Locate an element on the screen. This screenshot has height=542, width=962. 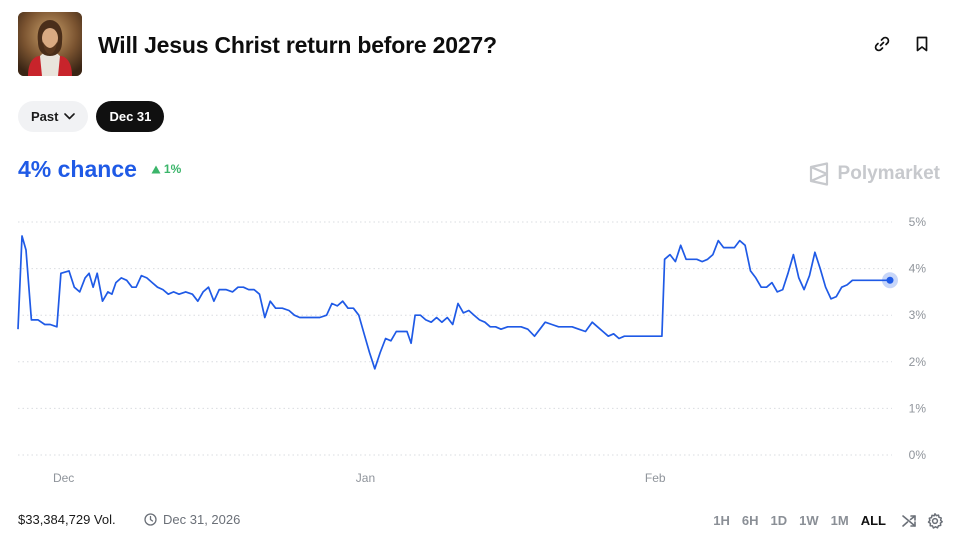
range-6h: 6H is located at coordinates (750, 520).